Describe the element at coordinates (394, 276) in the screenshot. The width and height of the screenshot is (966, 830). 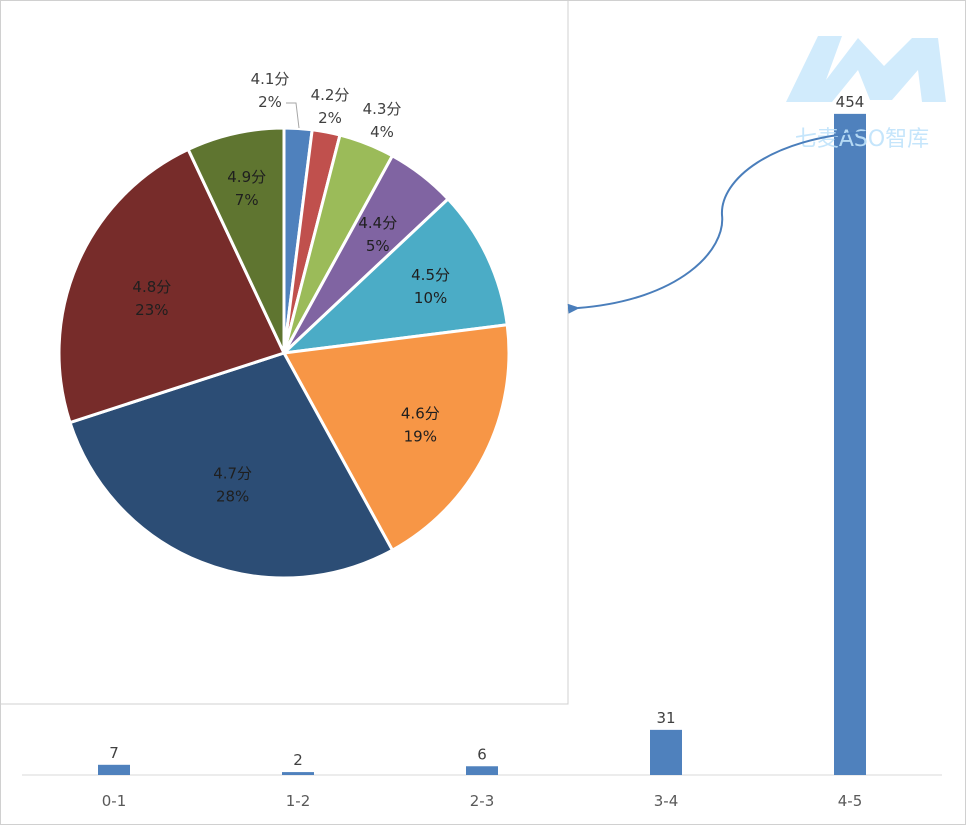
I see `pie-slice-4.5分` at that location.